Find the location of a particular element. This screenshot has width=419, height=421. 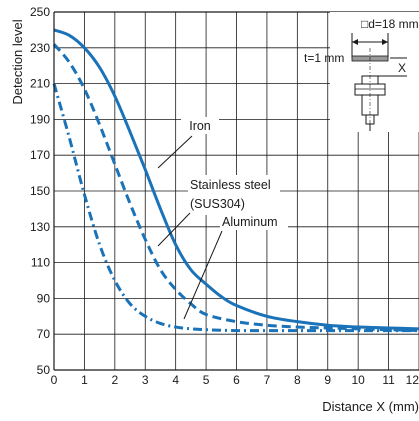

y-tick-label: 150 is located at coordinates (40, 191).